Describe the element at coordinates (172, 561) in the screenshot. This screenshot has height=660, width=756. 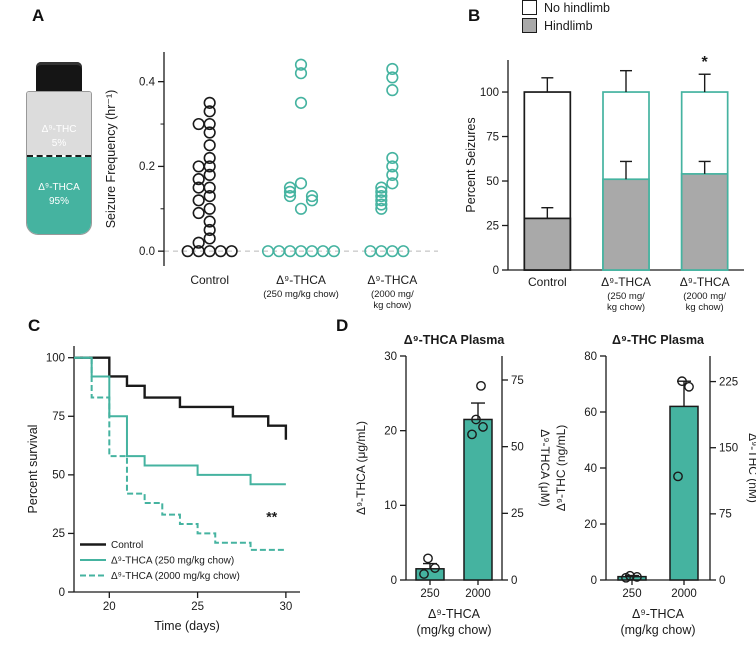
I see `svg-text: Δ⁹-THCA (250 mg/kg chow)` at that location.